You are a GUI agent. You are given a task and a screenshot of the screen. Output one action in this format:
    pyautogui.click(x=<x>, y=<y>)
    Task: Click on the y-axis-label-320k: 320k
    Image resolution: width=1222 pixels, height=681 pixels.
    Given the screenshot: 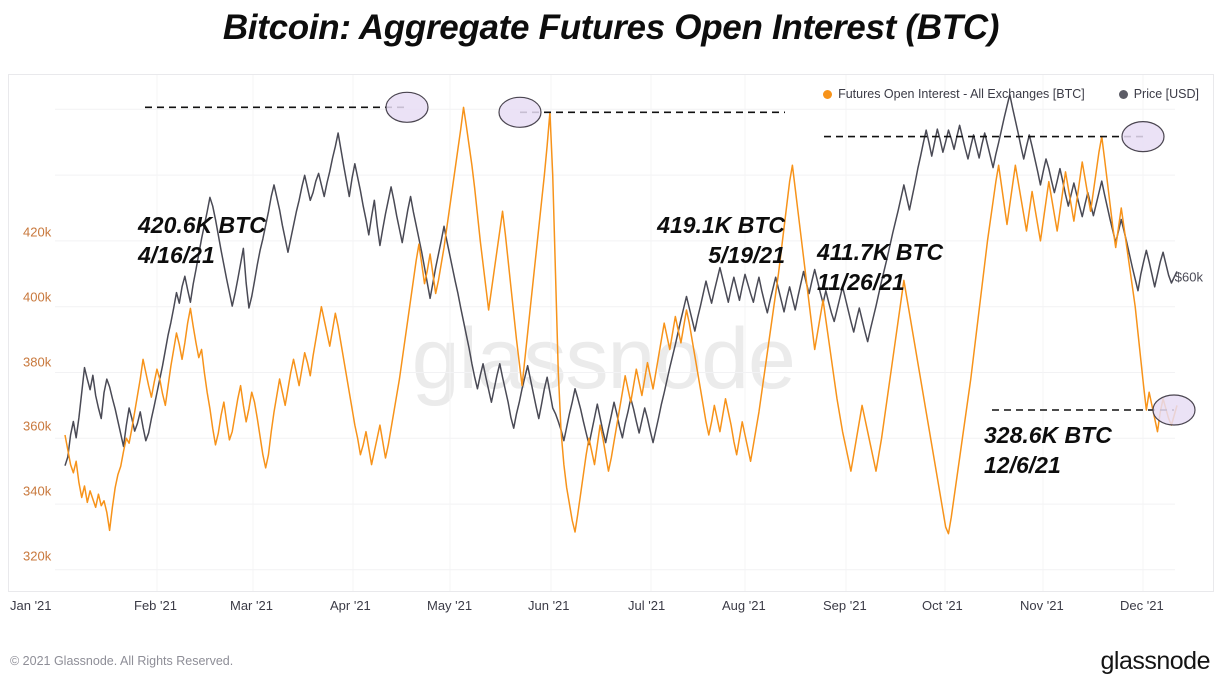 What is the action you would take?
    pyautogui.click(x=37, y=556)
    